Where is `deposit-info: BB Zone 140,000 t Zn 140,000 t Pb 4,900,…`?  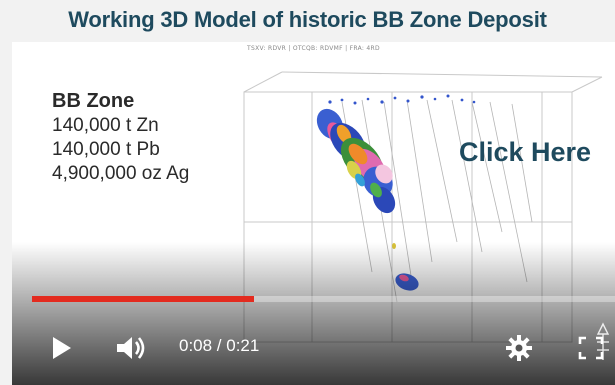
deposit-info: BB Zone 140,000 t Zn 140,000 t Pb 4,900,… is located at coordinates (120, 137).